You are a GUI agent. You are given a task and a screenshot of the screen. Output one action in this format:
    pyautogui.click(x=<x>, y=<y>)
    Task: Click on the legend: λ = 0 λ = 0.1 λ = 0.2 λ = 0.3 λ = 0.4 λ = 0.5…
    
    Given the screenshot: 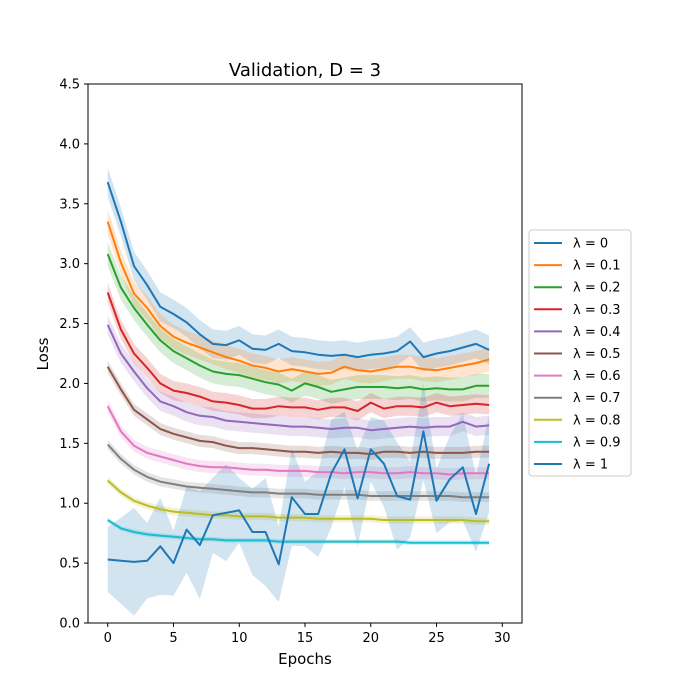 What is the action you would take?
    pyautogui.click(x=580, y=353)
    